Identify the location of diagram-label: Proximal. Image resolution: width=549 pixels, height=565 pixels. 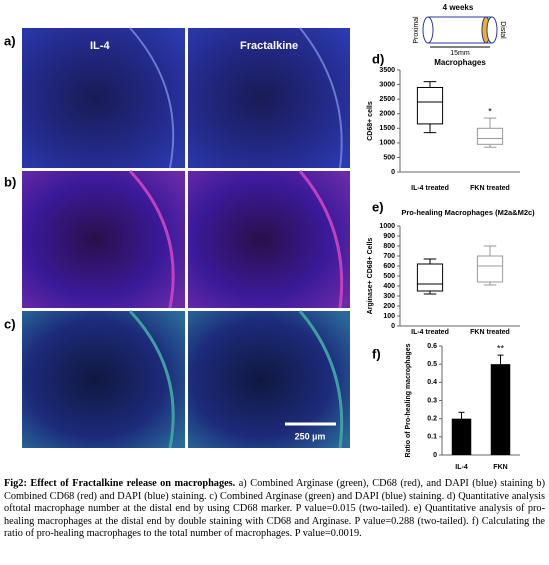
(416, 30).